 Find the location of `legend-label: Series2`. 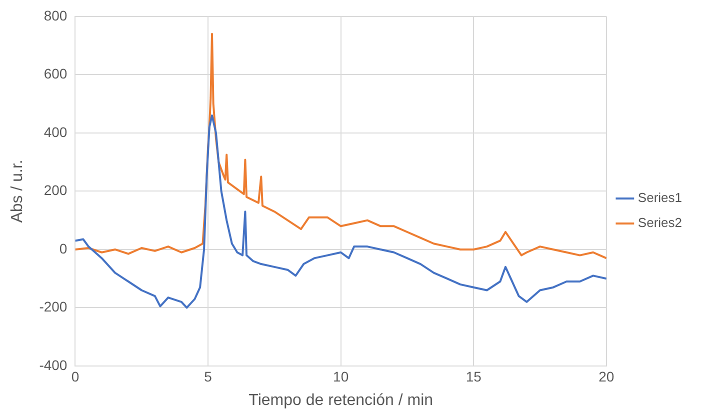

legend-label: Series2 is located at coordinates (660, 222).